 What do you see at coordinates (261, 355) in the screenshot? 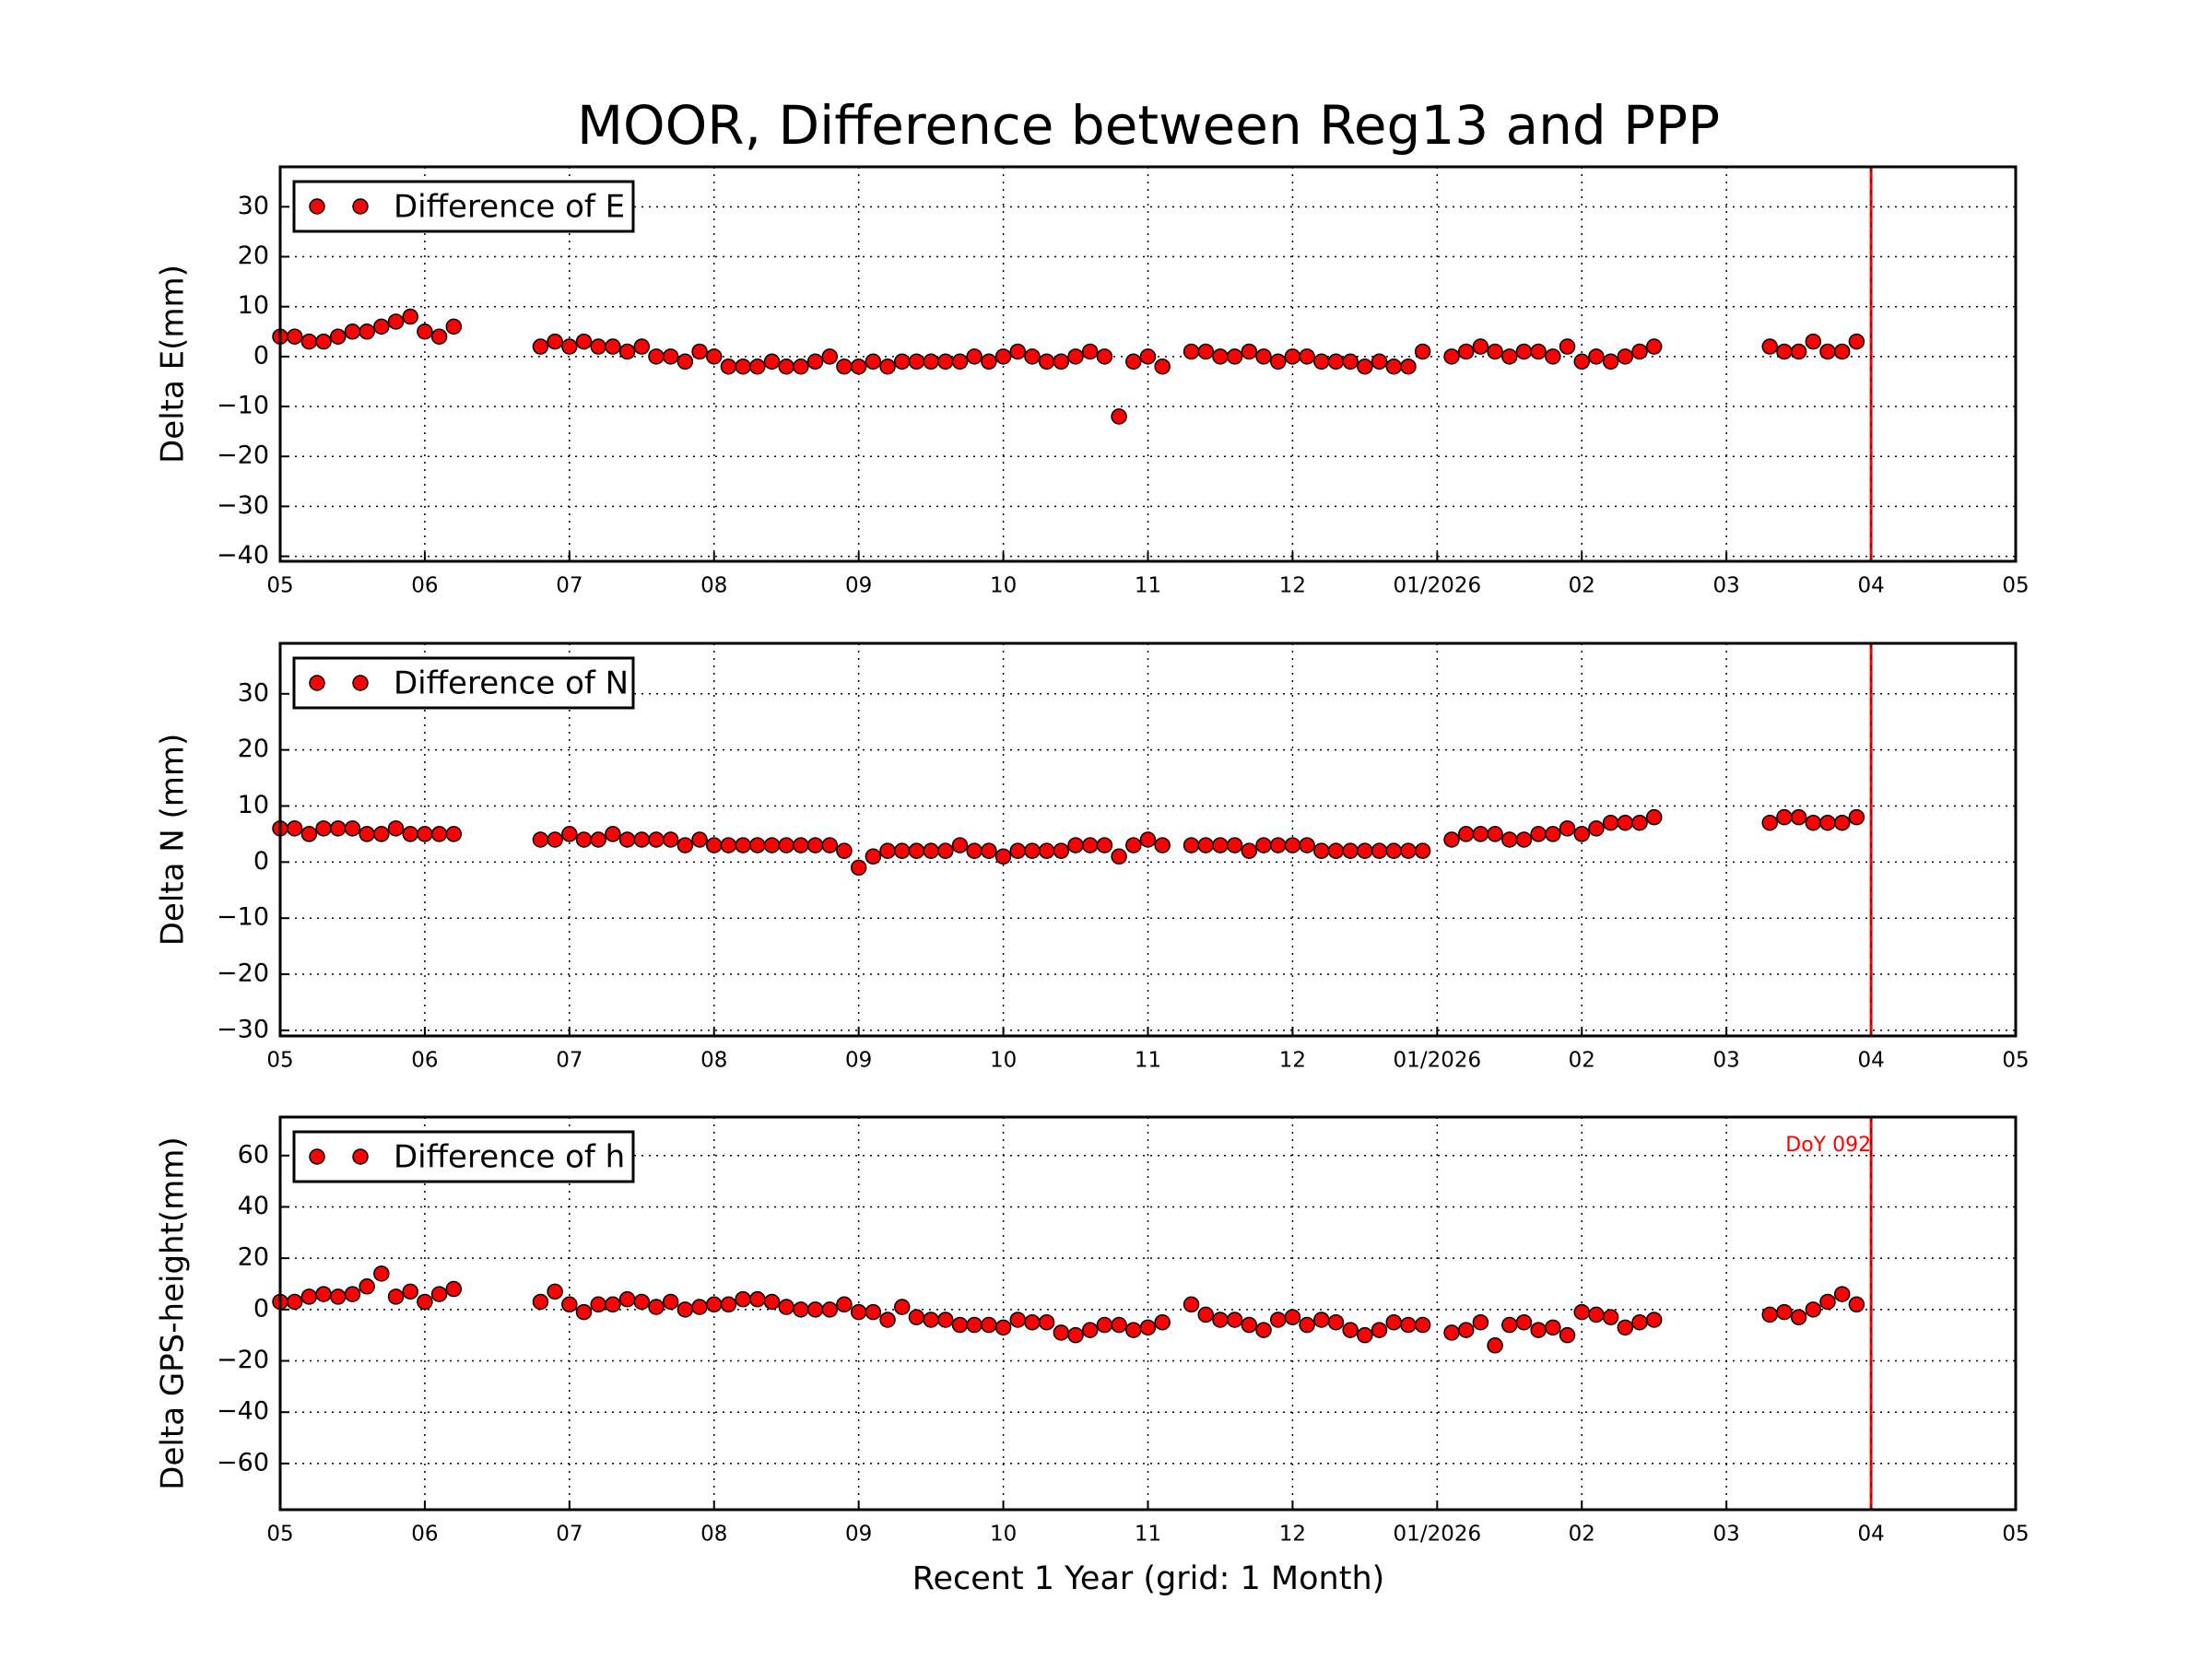
I see `y-tick-label: 0` at bounding box center [261, 355].